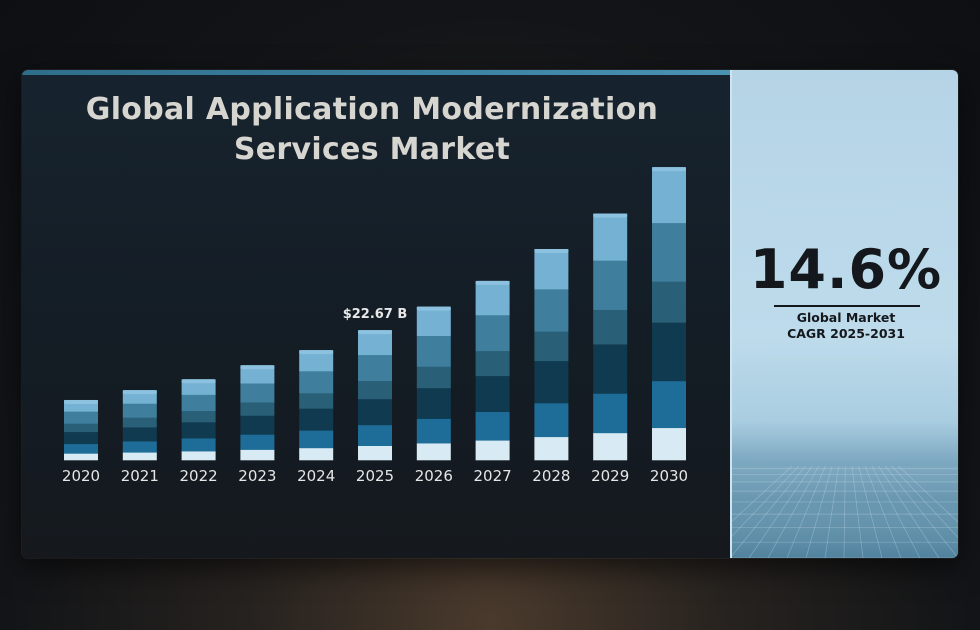 This screenshot has height=630, width=980. I want to click on x-tick-label-2023: 2023, so click(257, 476).